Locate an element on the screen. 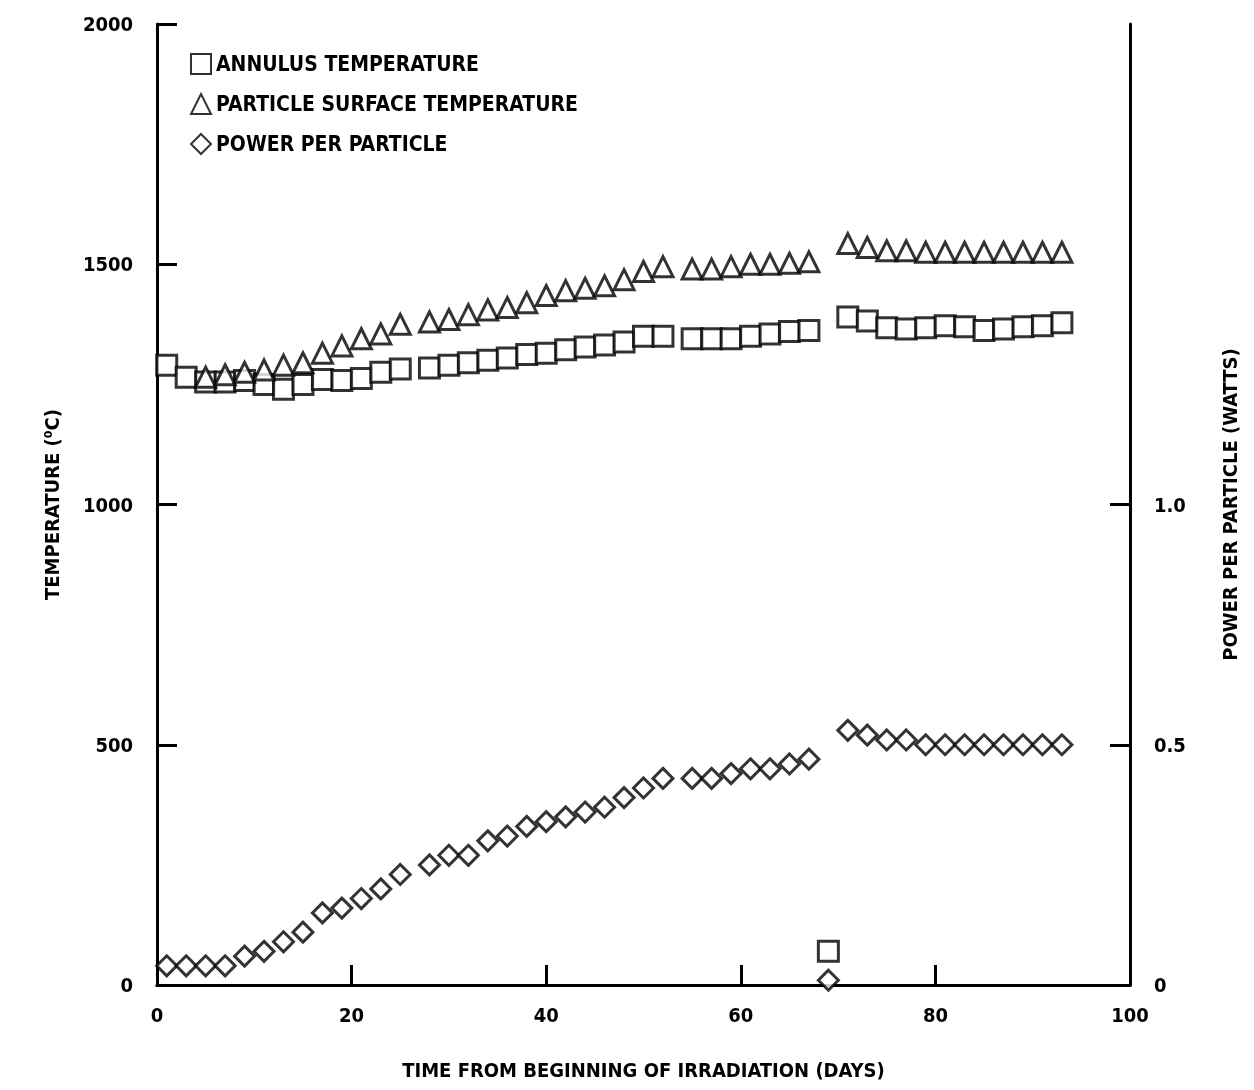 The image size is (1254, 1090). legend-label: ANNULUS TEMPERATURE is located at coordinates (347, 64).